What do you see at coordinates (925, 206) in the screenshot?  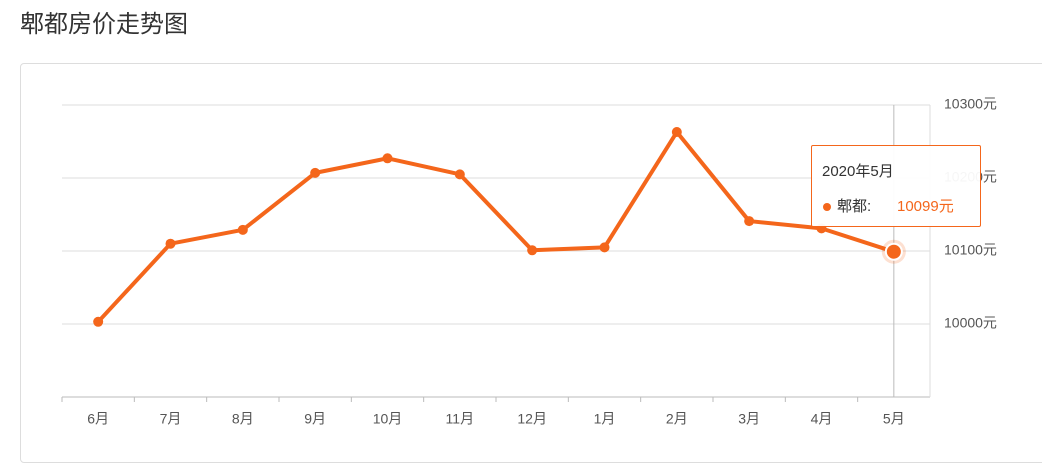 I see `tooltip-value: 10099元` at bounding box center [925, 206].